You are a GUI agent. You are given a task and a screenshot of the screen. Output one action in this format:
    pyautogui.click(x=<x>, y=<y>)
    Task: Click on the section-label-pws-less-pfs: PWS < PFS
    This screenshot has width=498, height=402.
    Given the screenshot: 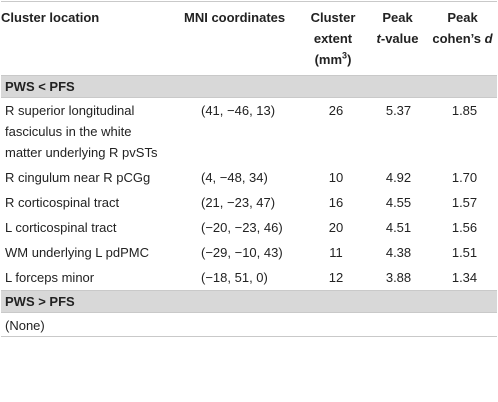 What is the action you would take?
    pyautogui.click(x=249, y=86)
    